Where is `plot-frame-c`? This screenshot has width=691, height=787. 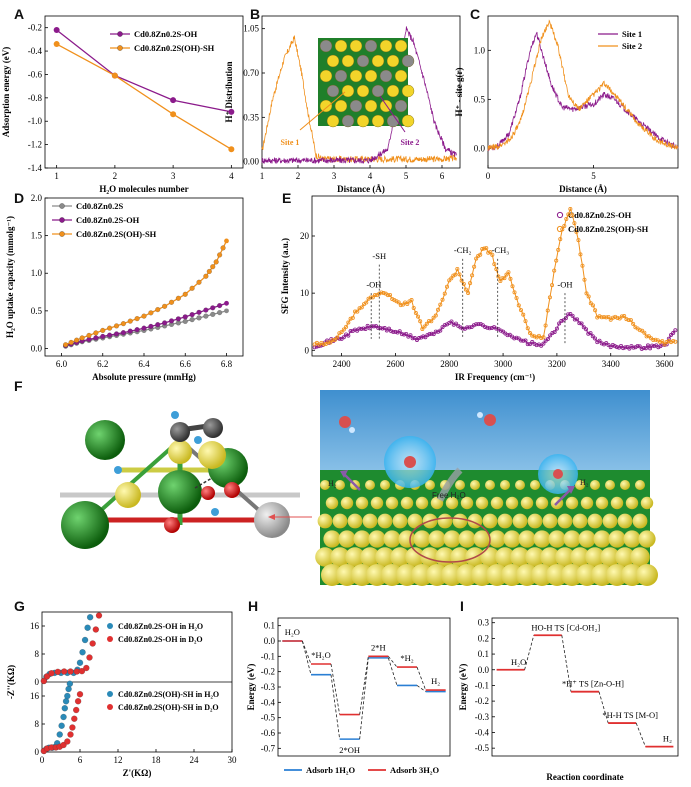
plot-frame-c is located at coordinates (583, 92).